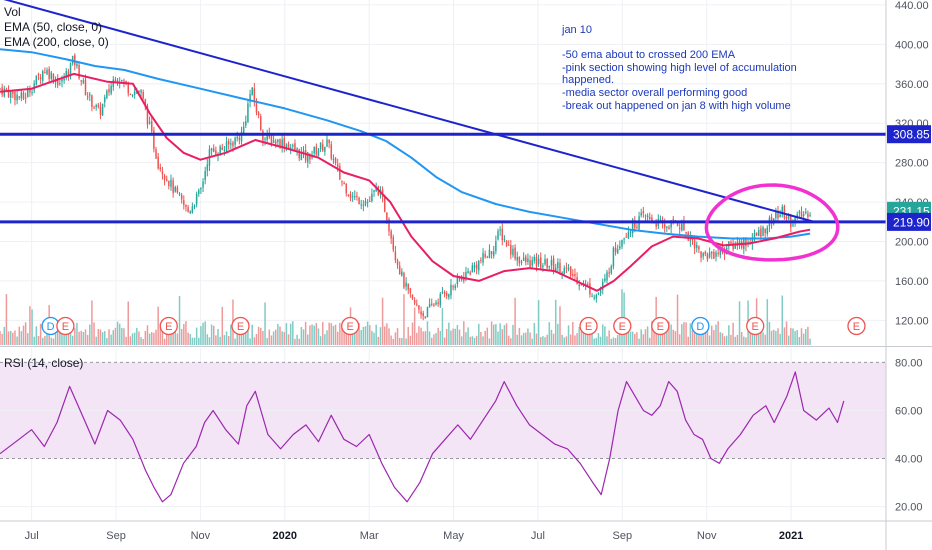  Describe the element at coordinates (369, 536) in the screenshot. I see `time-tick-label: Mar` at that location.